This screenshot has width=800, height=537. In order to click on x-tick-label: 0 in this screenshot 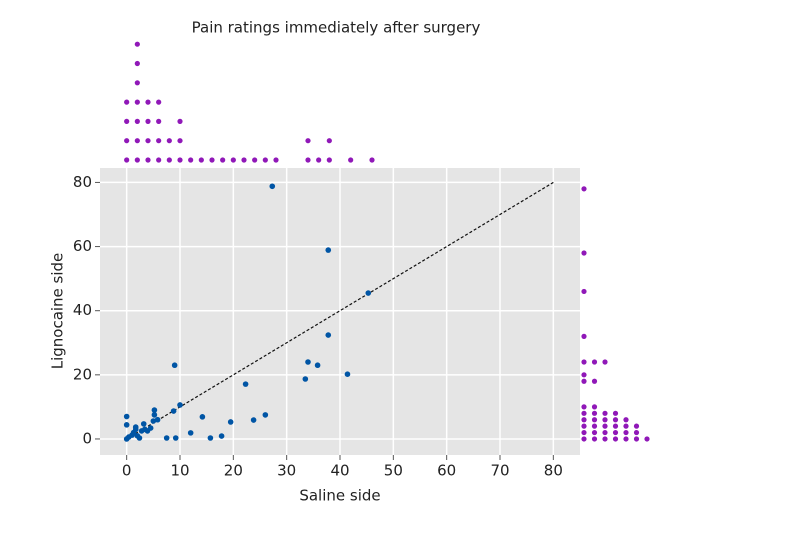, I will do `click(127, 471)`.